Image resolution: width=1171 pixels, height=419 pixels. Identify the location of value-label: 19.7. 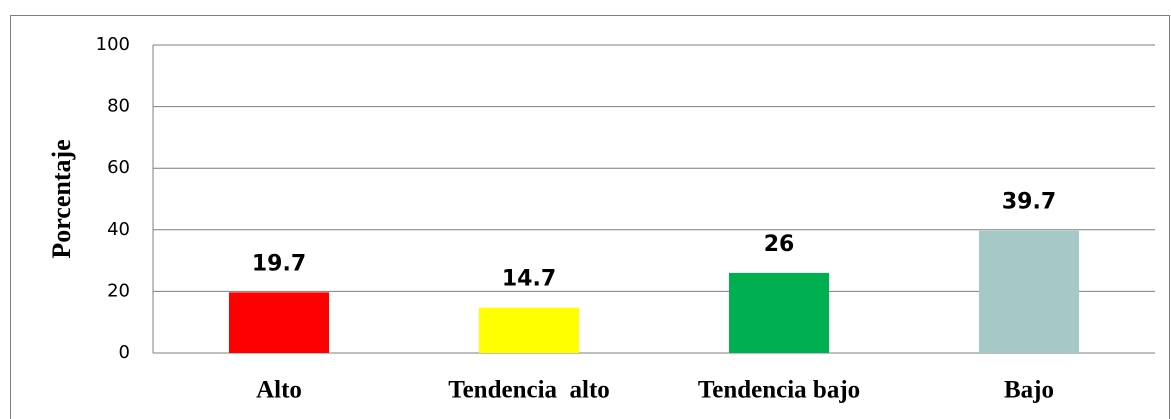
(279, 263).